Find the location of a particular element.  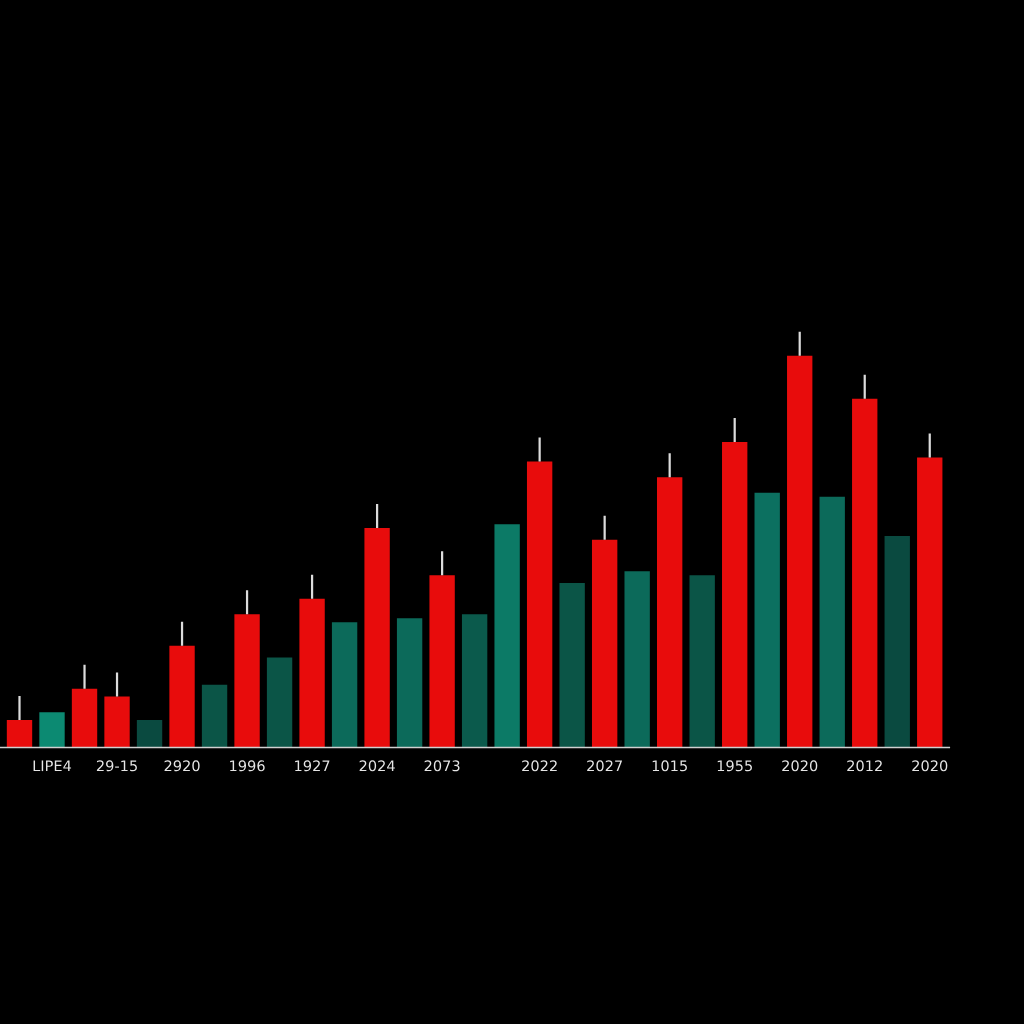

x-tick-label: 1927 is located at coordinates (312, 766).